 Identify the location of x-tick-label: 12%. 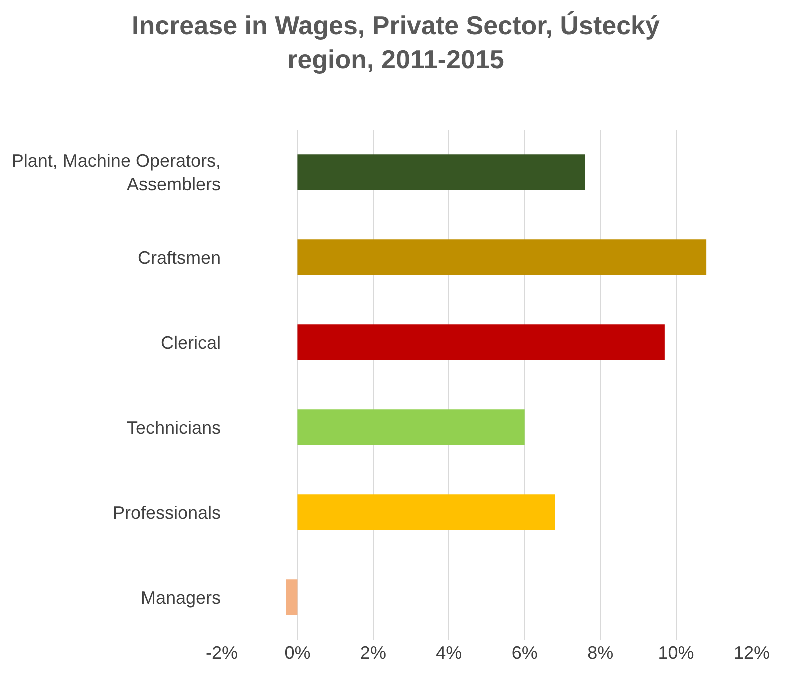
(752, 653).